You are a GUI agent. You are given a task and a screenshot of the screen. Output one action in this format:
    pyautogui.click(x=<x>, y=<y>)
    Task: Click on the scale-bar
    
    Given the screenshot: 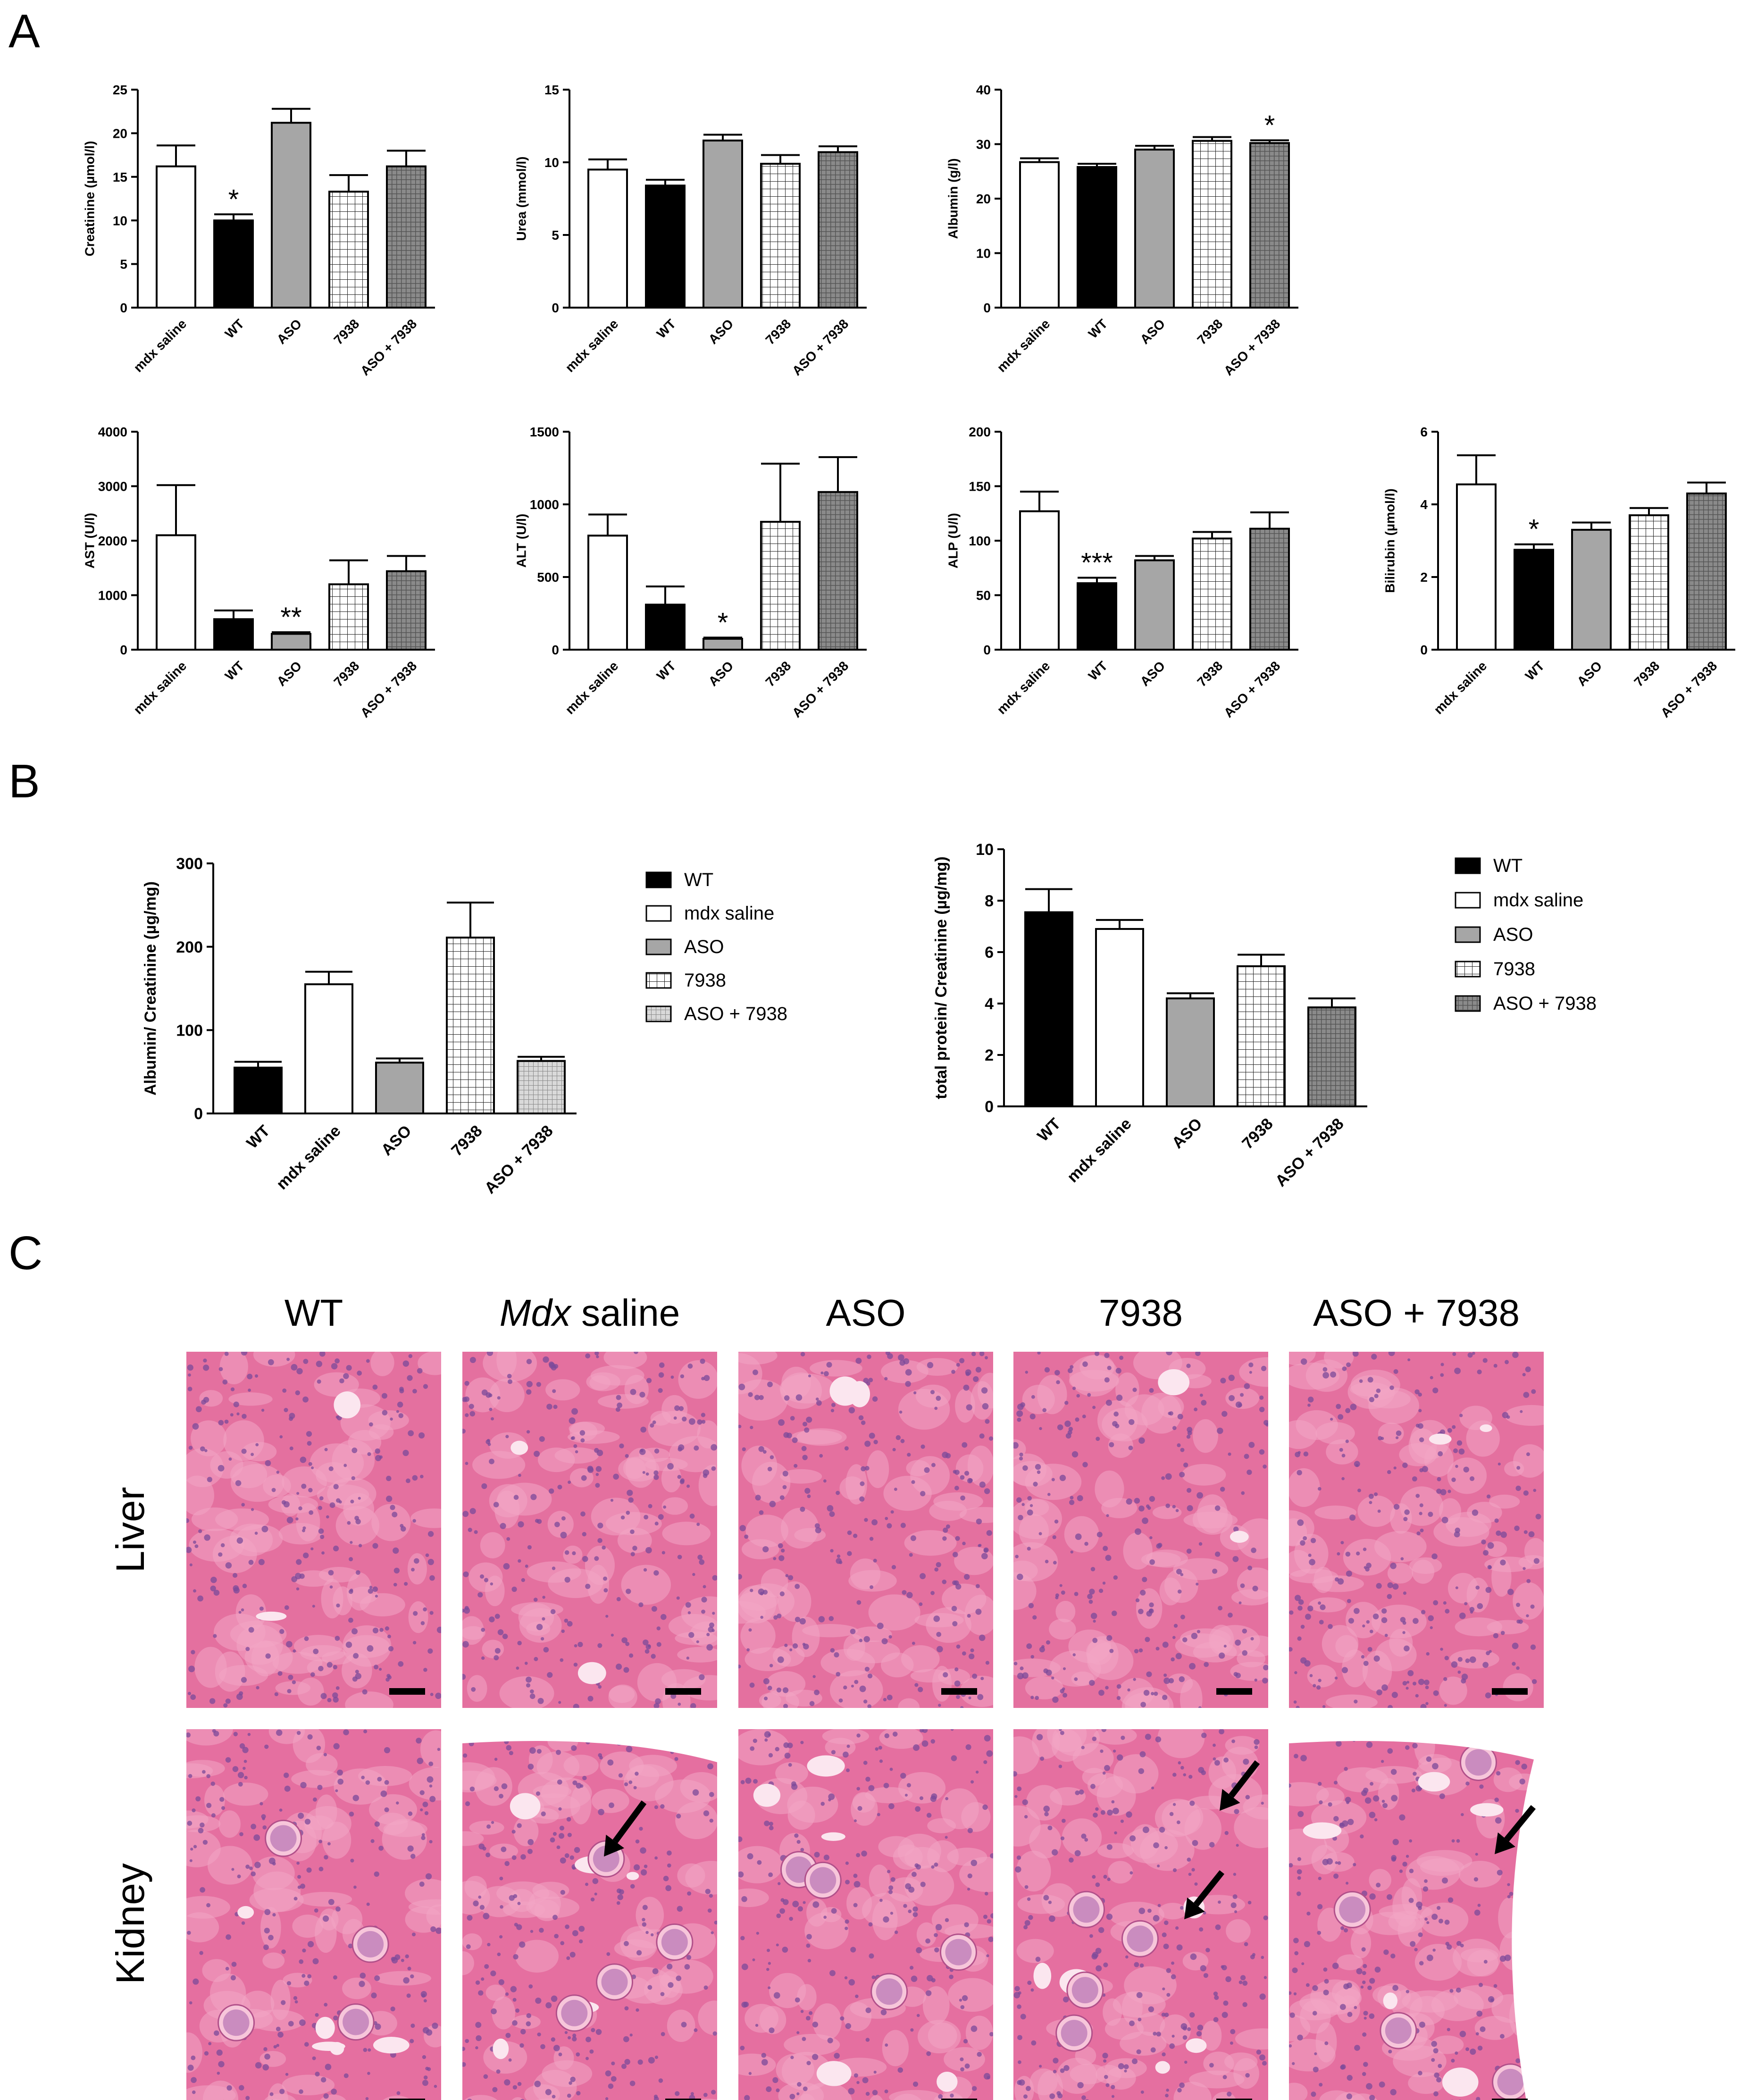 What is the action you would take?
    pyautogui.click(x=683, y=1691)
    